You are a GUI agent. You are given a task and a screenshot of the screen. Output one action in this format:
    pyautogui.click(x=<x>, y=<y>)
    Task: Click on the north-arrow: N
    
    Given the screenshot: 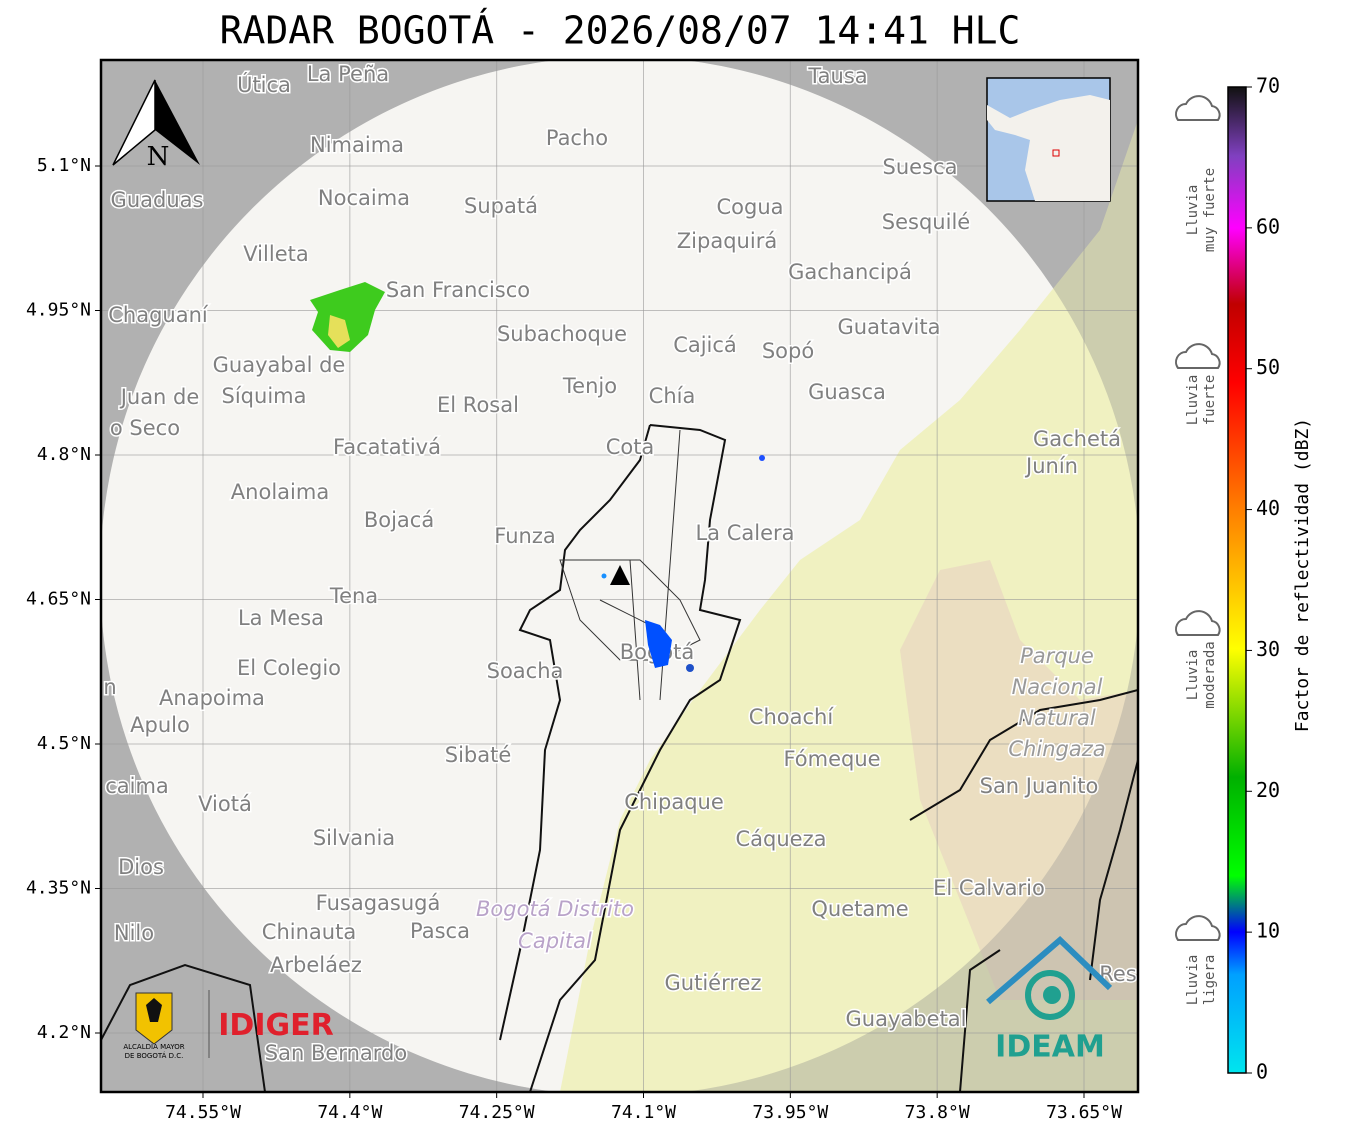 What is the action you would take?
    pyautogui.click(x=156, y=125)
    